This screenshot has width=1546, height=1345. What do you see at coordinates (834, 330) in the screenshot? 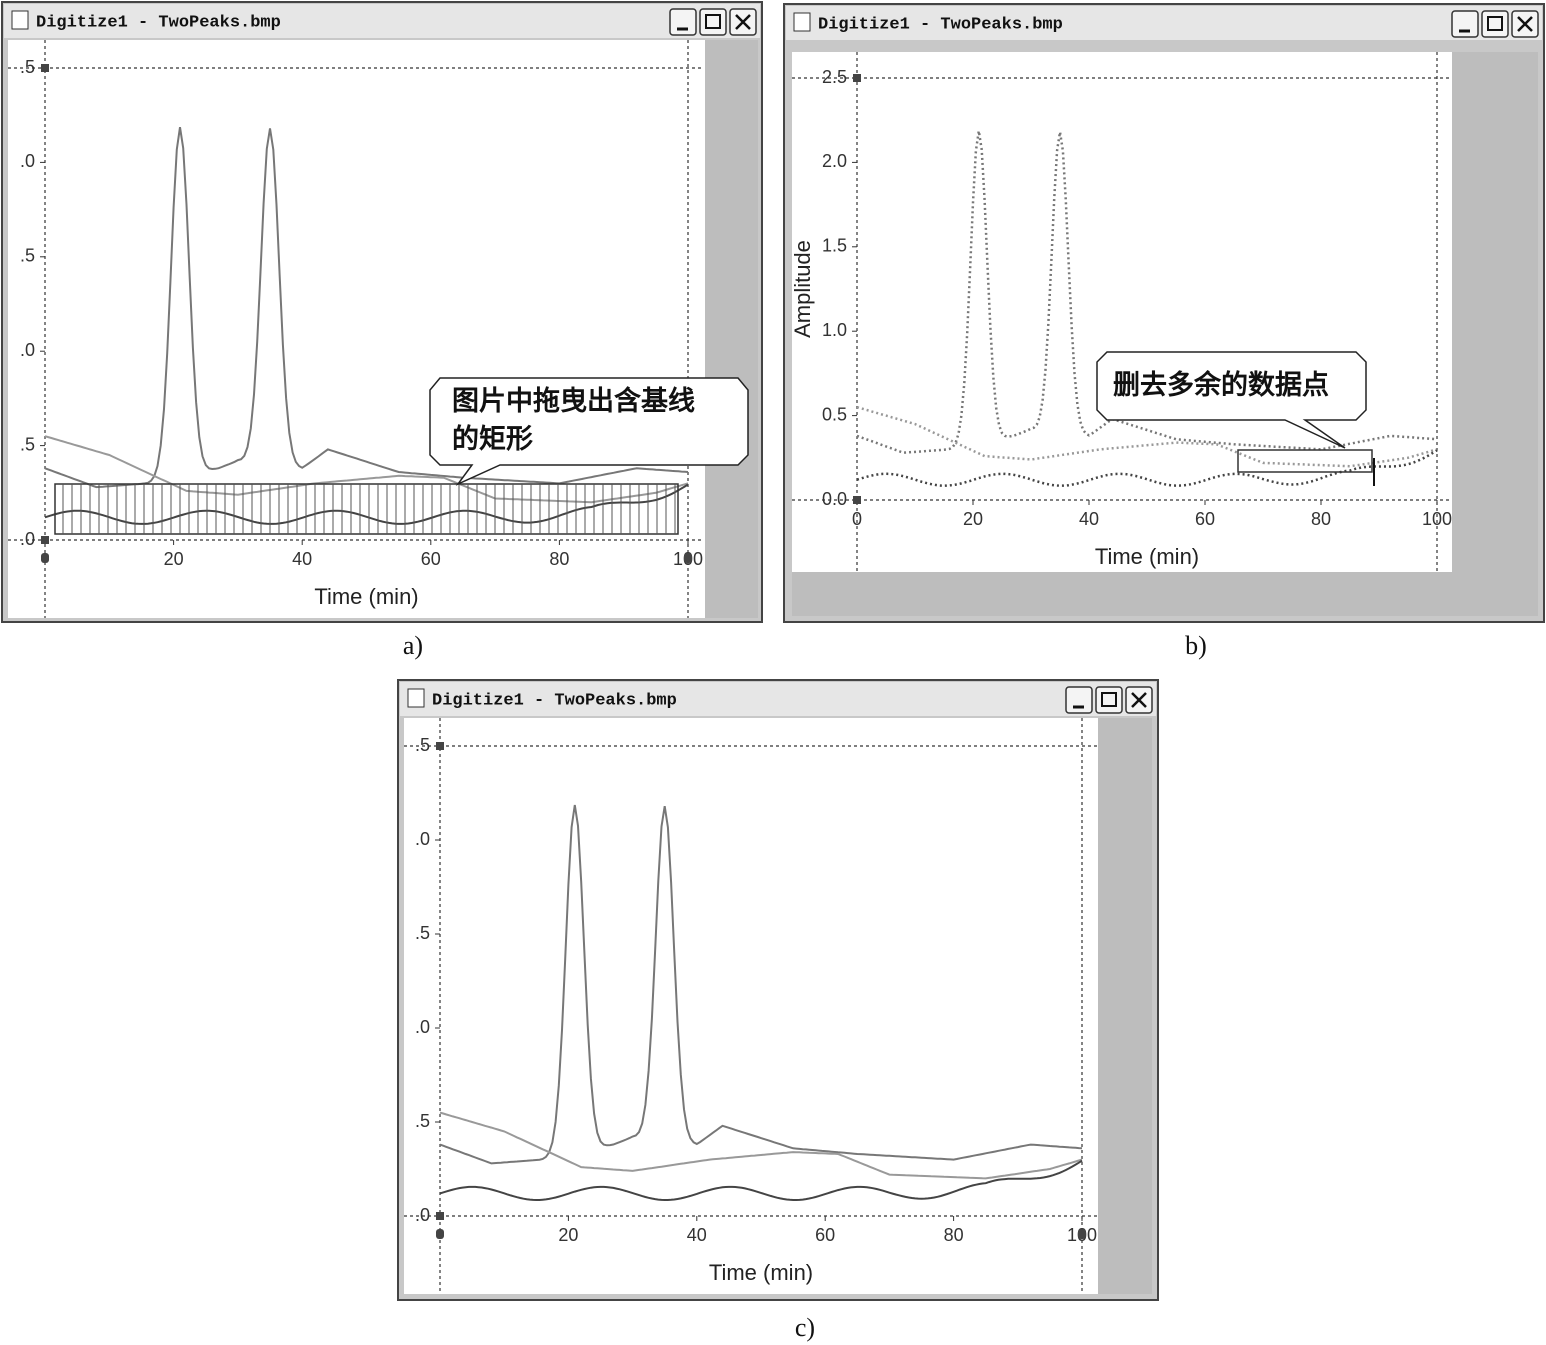
I see `y-tick-label: 1.0` at bounding box center [834, 330].